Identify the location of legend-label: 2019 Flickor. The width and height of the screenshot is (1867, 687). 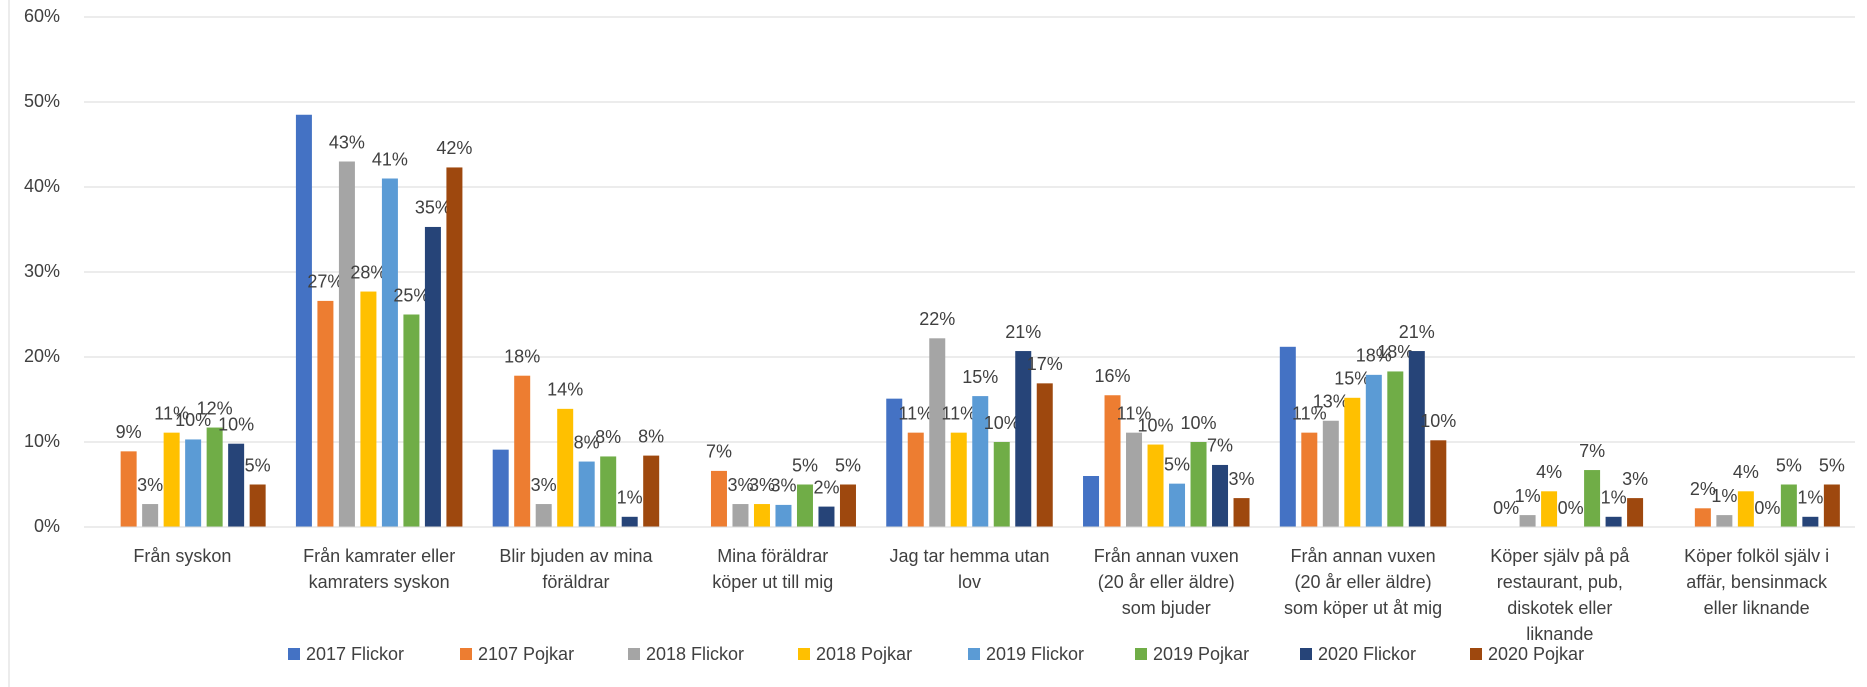
(1035, 654).